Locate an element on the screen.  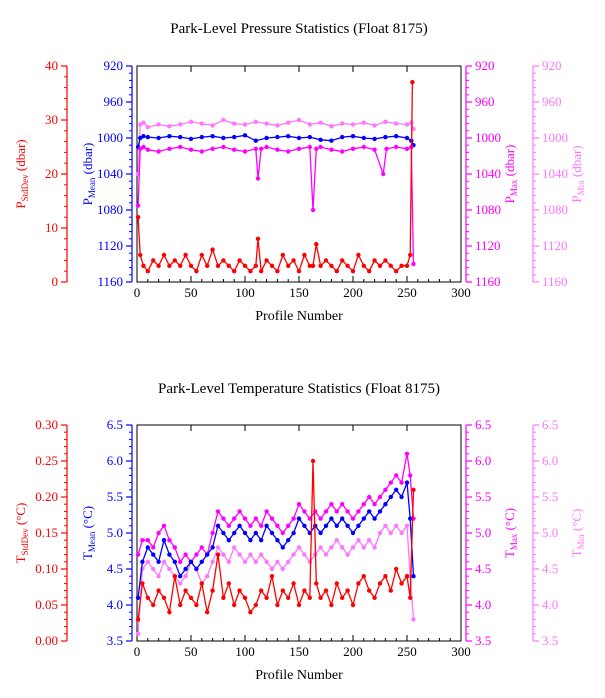
series-mean is located at coordinates (275, 540).